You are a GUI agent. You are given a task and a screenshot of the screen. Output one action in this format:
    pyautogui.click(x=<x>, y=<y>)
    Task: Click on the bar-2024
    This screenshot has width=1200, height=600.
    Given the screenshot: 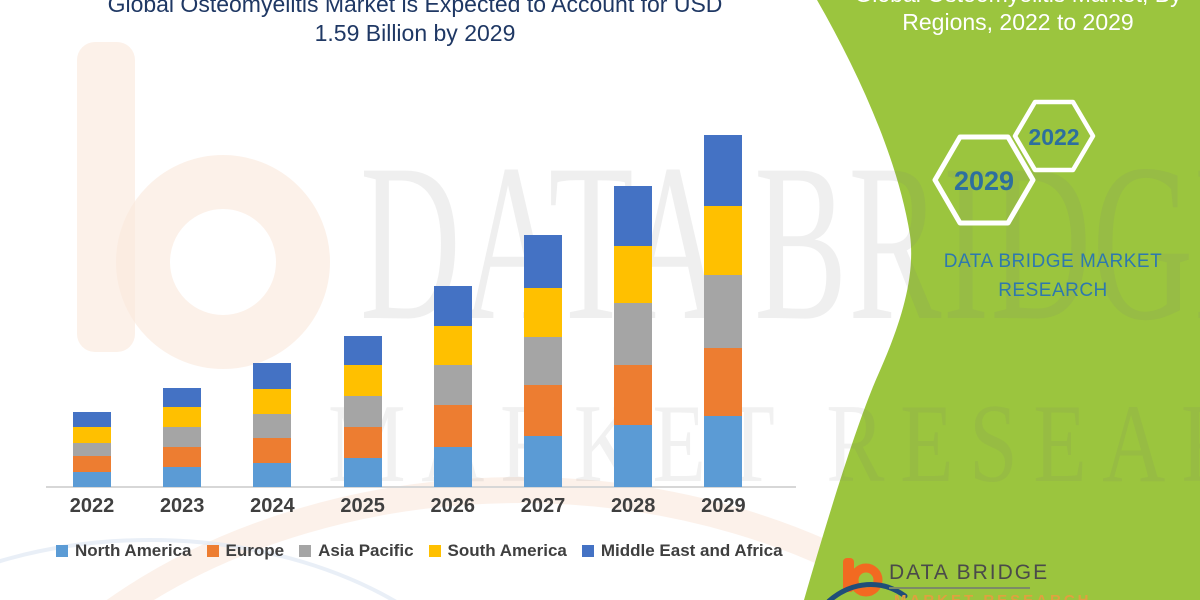 What is the action you would take?
    pyautogui.click(x=272, y=424)
    